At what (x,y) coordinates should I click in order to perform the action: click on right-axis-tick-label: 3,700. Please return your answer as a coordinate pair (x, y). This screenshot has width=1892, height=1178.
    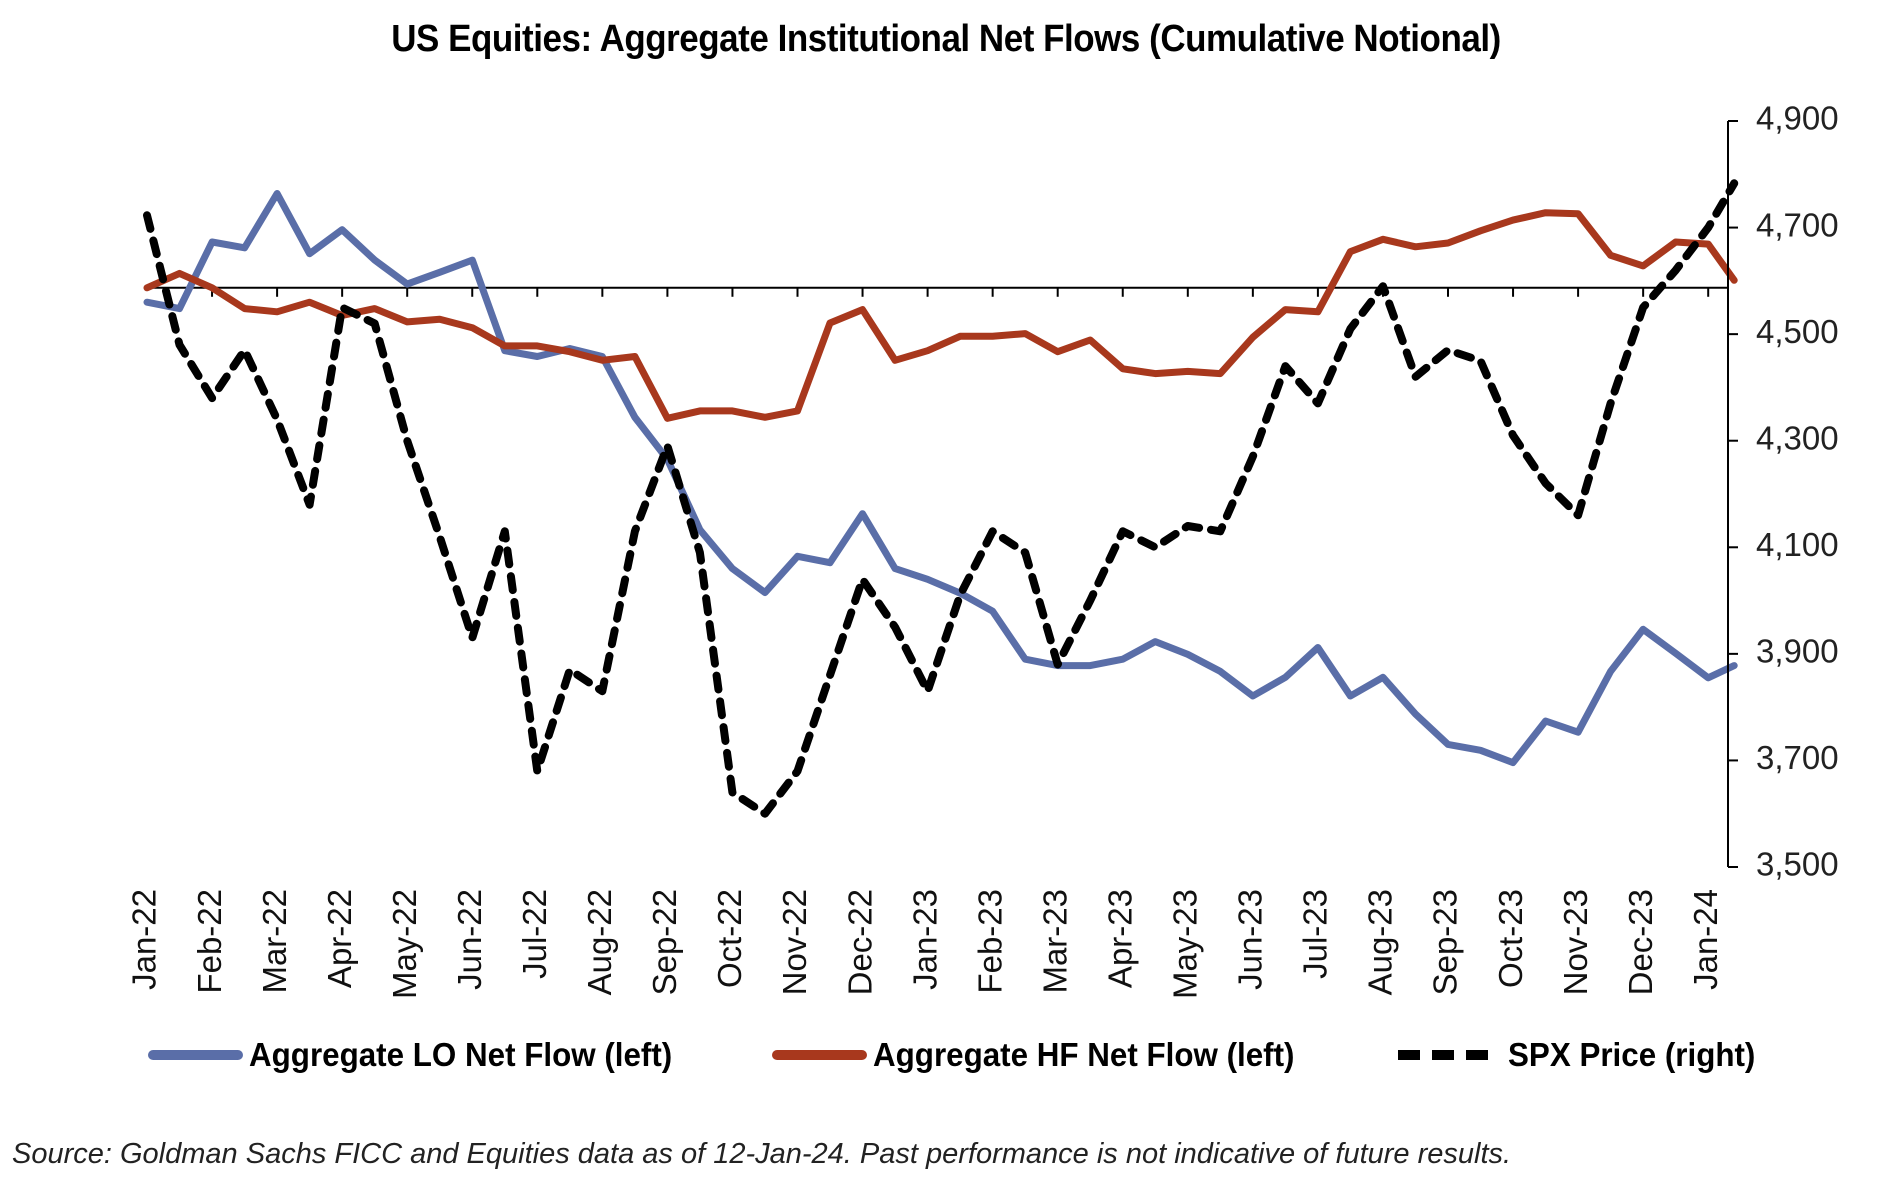
    Looking at the image, I should click on (1797, 757).